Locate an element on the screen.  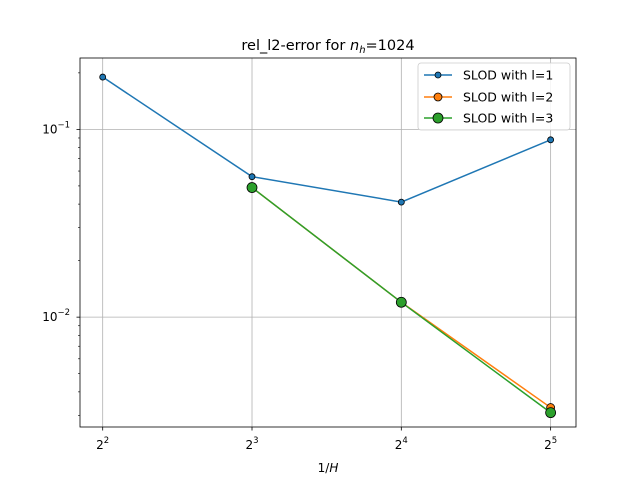
x-axis-label: 1/H is located at coordinates (328, 468).